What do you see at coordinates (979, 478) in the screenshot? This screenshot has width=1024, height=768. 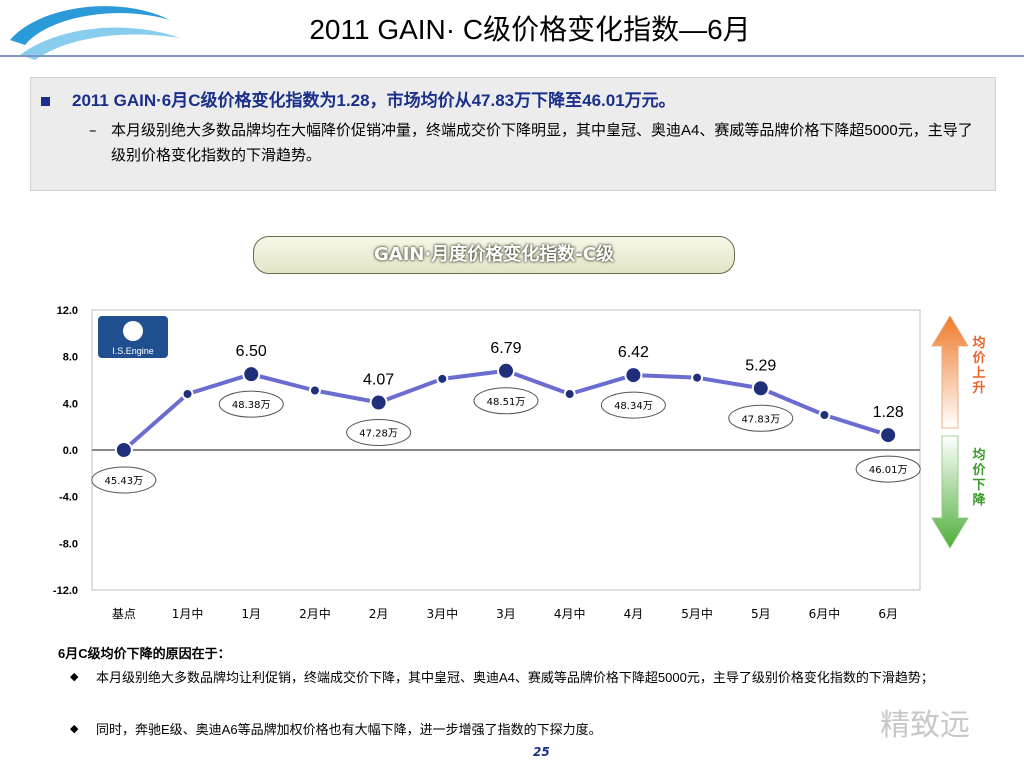 I see `price-down-label: 均价下降` at bounding box center [979, 478].